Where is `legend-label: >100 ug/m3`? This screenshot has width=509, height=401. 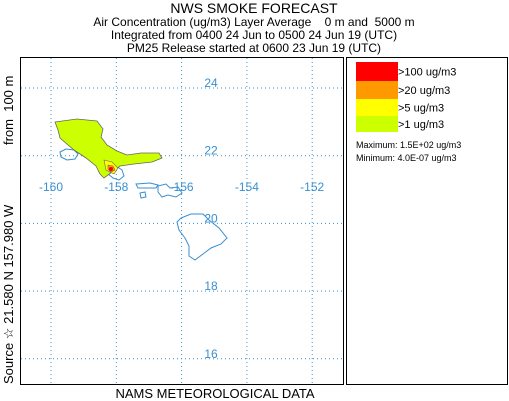
legend-label: >100 ug/m3 is located at coordinates (427, 73).